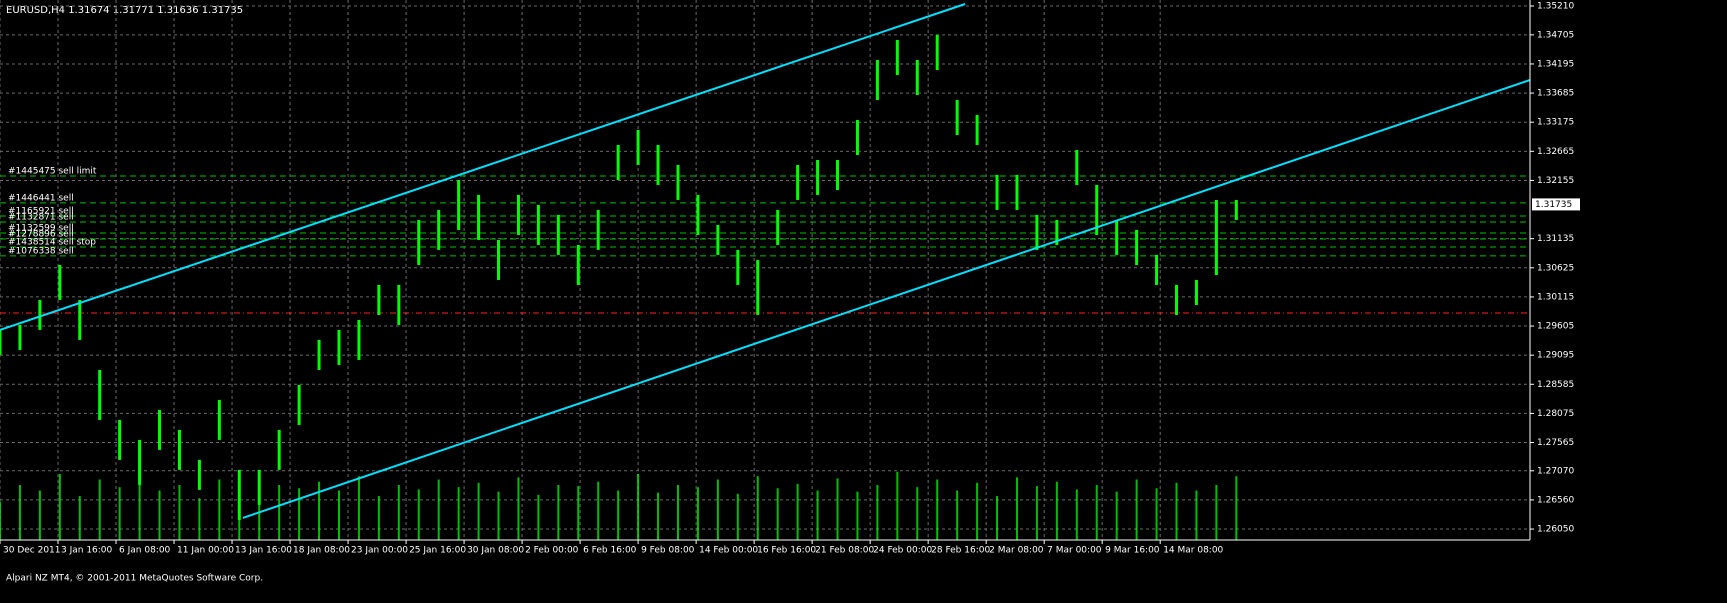 The height and width of the screenshot is (603, 1727). I want to click on x-tick-label: 6 Jan 08:00, so click(145, 551).